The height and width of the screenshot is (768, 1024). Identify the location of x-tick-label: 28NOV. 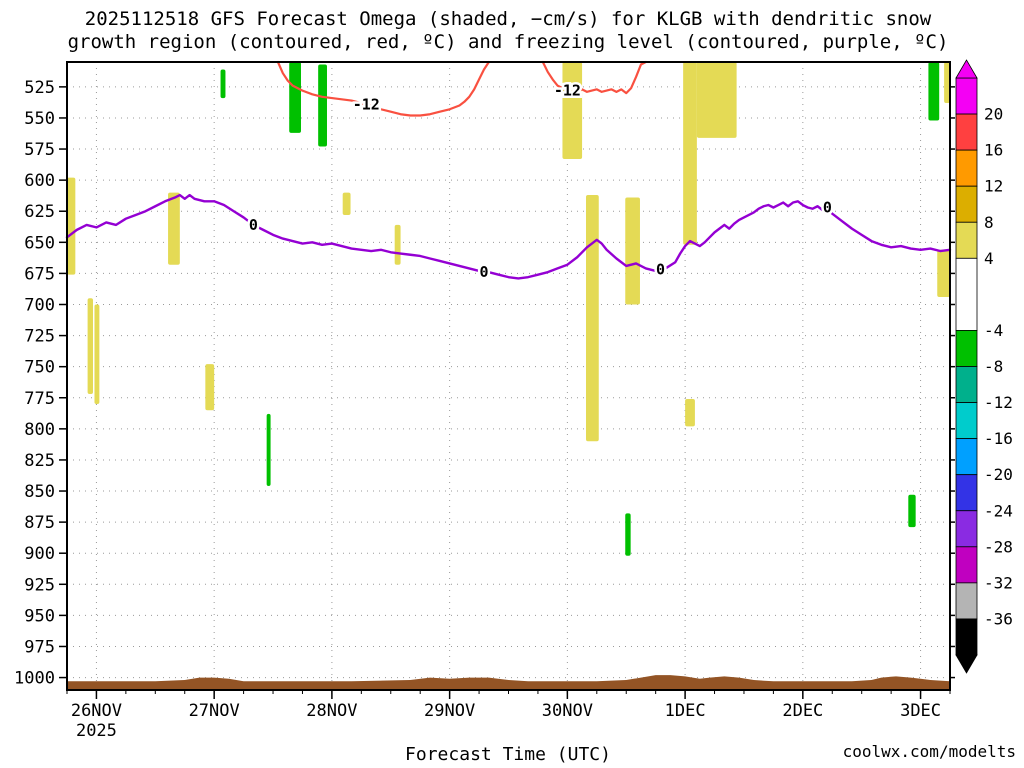
(331, 711).